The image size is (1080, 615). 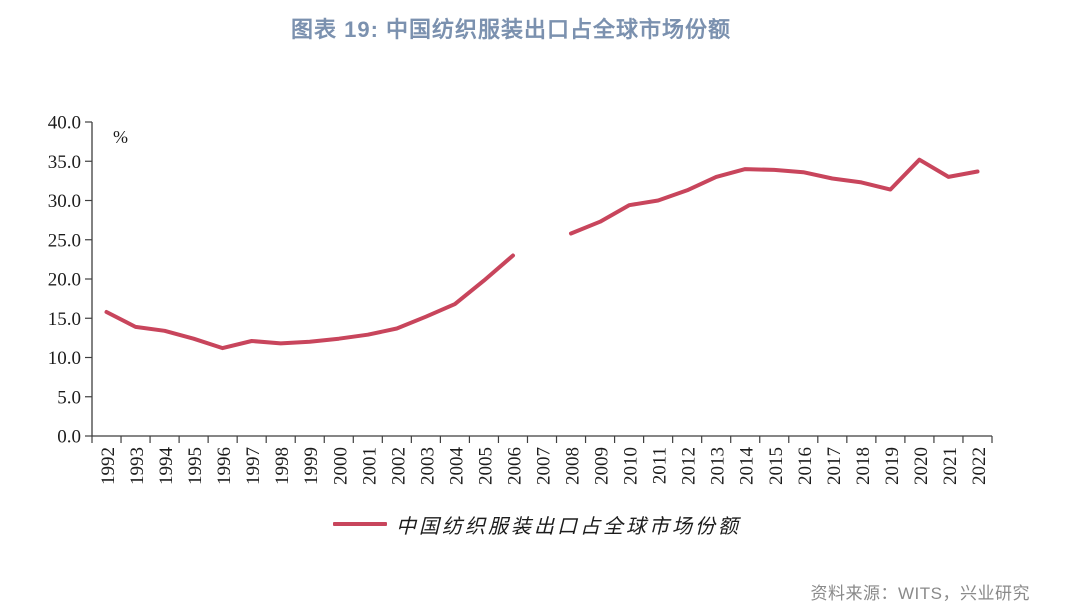 I want to click on x-tick-label: 1992, so click(x=108, y=466).